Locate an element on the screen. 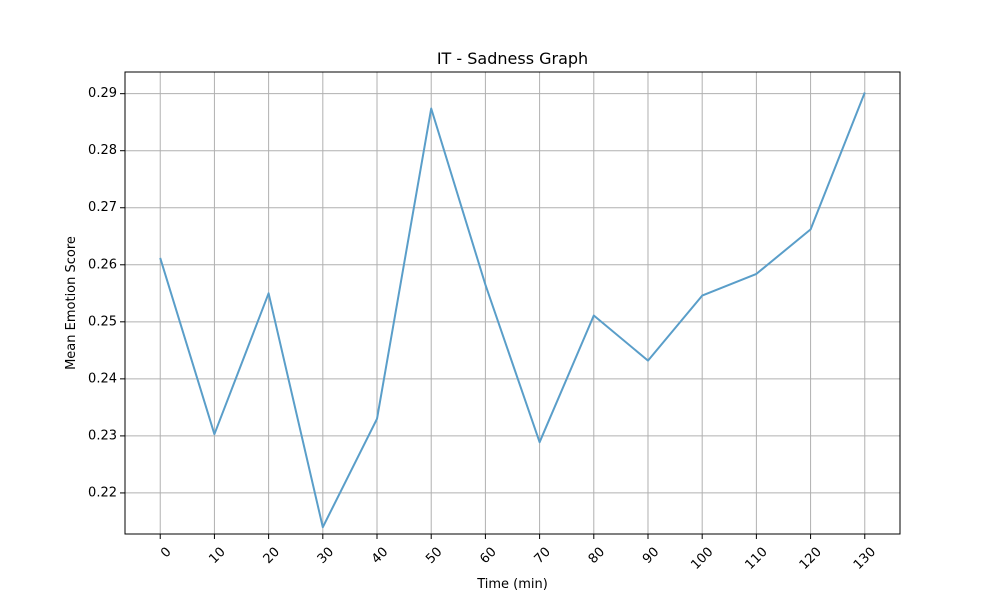  y-axis: 0.22 0.23 0.24 0.25 0.26 0.27 0.28 0.29 is located at coordinates (106, 293).